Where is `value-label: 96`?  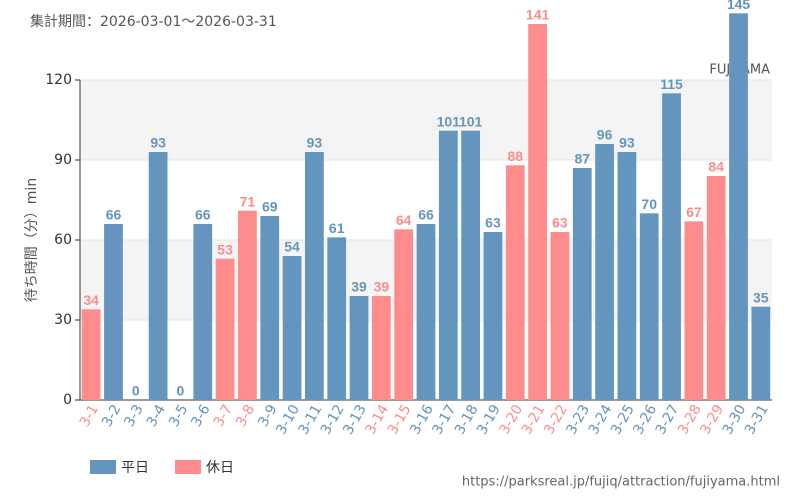
value-label: 96 is located at coordinates (605, 135).